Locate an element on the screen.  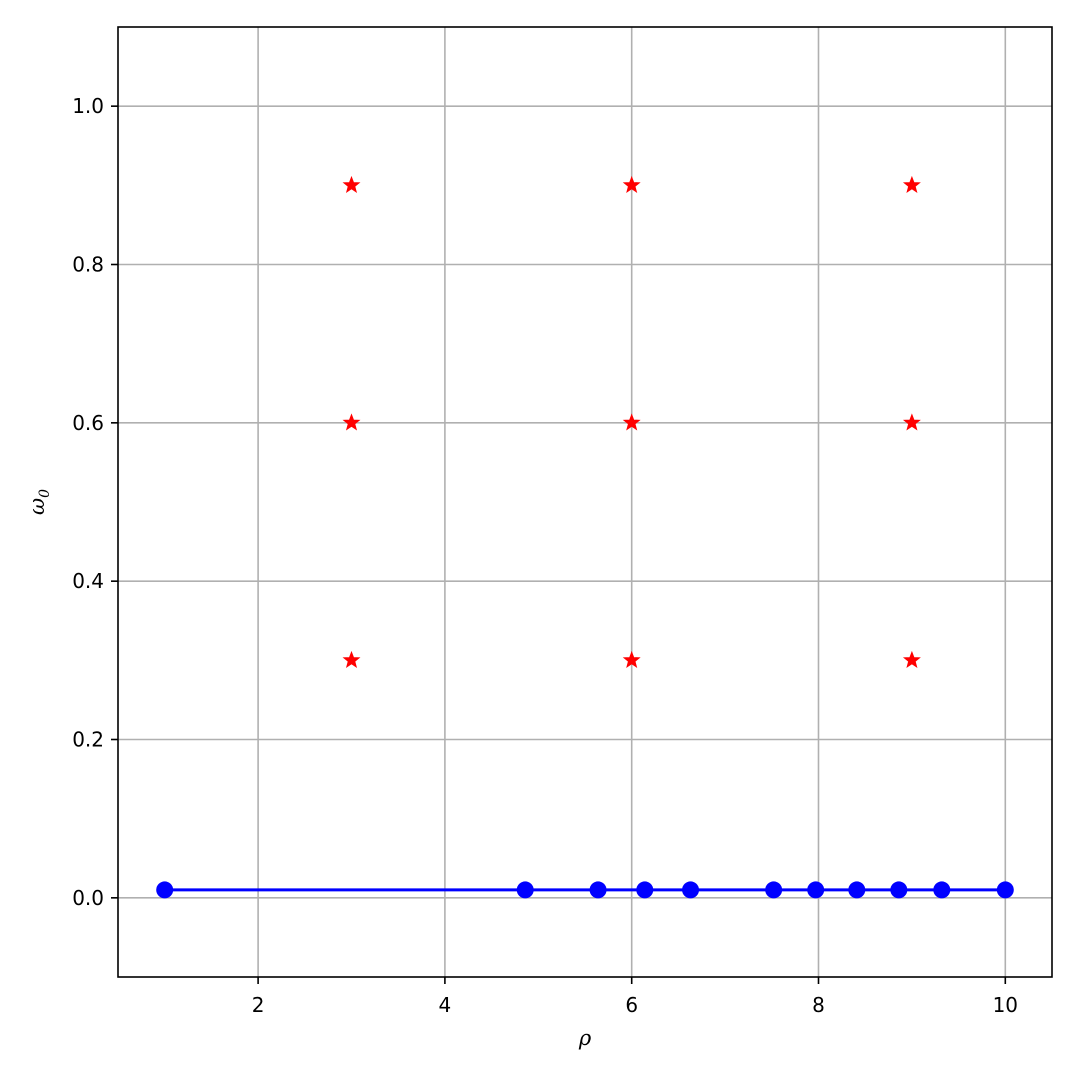
x-tick-label: 8 is located at coordinates (818, 1005).